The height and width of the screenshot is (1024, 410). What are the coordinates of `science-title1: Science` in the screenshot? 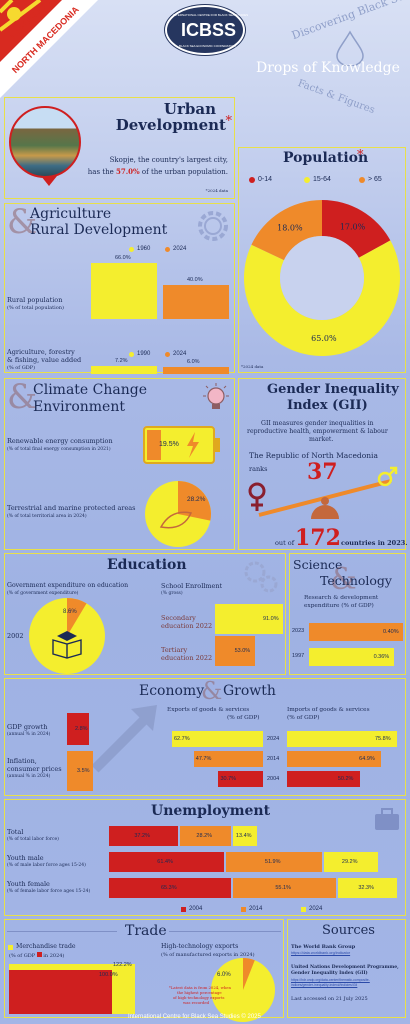 It's located at (318, 564).